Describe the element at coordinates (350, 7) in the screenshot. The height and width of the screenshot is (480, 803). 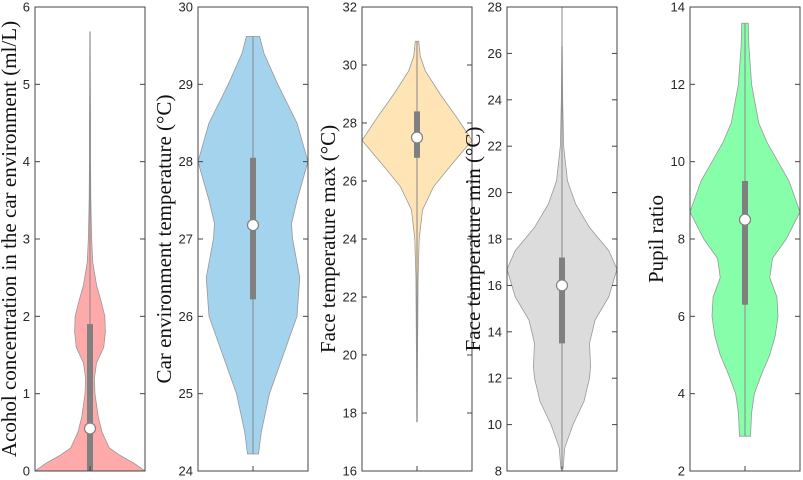
I see `y-tick-label: 32` at that location.